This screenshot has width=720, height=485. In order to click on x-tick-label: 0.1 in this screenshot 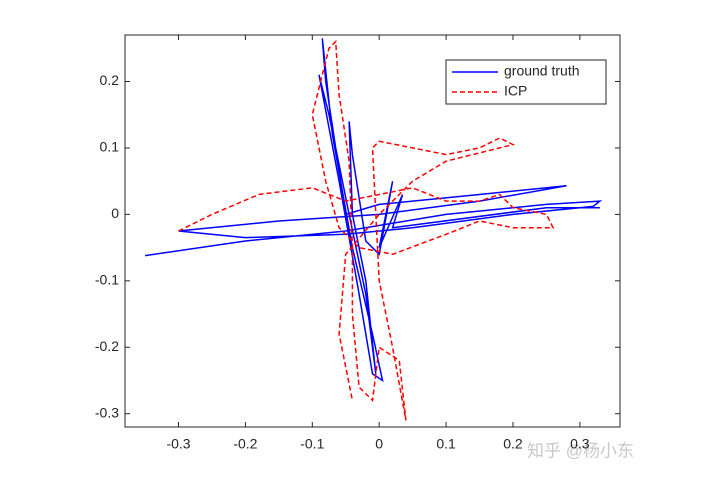, I will do `click(446, 444)`.